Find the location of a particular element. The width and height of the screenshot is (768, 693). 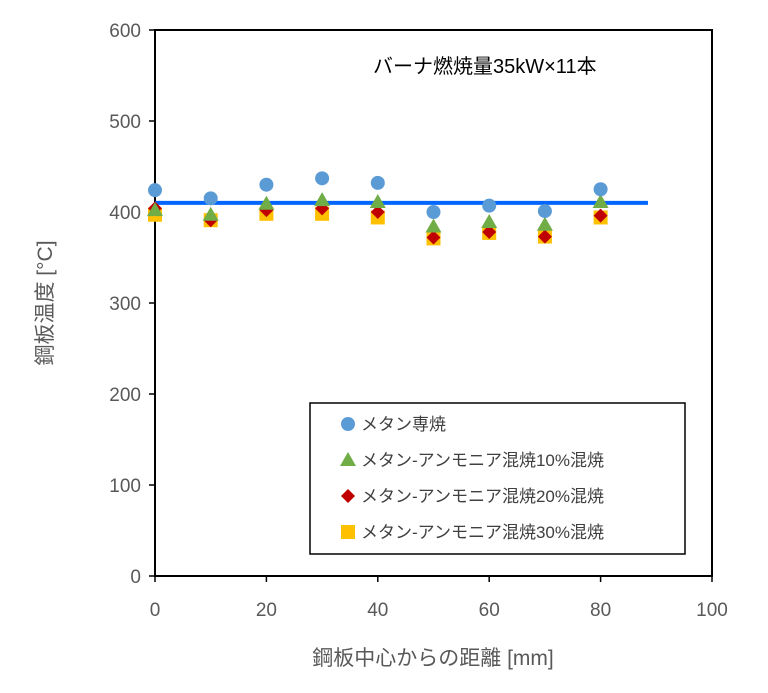

y-axis-label: 鋼板温度 [°C] is located at coordinates (45, 302).